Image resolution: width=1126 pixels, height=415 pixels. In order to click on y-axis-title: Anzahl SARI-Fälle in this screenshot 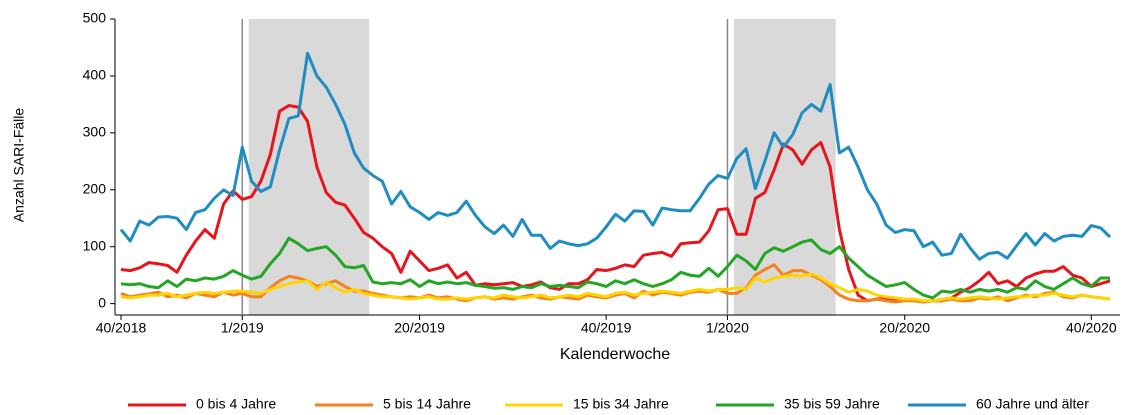, I will do `click(19, 165)`.